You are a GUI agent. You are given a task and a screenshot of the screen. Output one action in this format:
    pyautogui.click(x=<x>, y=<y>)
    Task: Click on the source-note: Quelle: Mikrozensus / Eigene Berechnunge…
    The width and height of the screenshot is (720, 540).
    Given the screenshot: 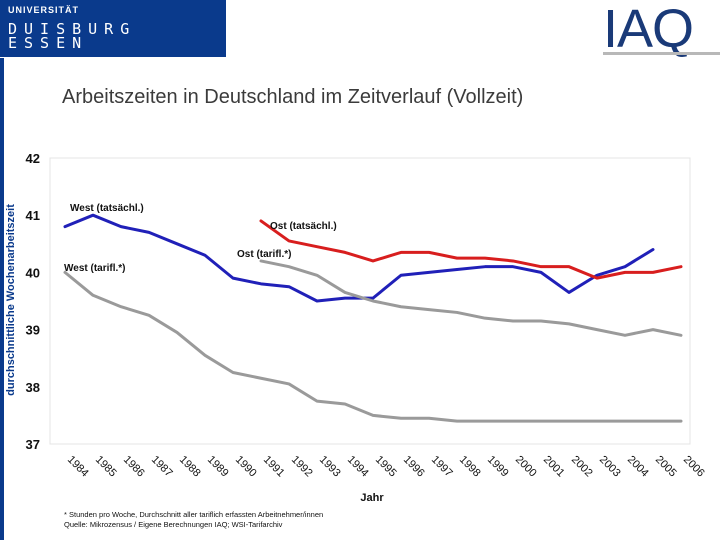 What is the action you would take?
    pyautogui.click(x=173, y=524)
    